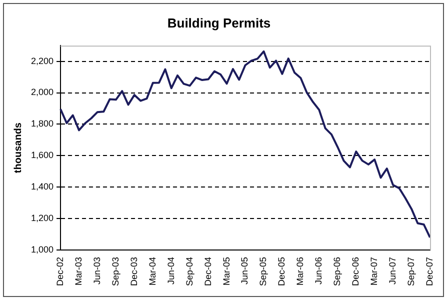 Image resolution: width=448 pixels, height=301 pixels. Describe the element at coordinates (42, 123) in the screenshot. I see `y-tick-label: 1,800` at that location.